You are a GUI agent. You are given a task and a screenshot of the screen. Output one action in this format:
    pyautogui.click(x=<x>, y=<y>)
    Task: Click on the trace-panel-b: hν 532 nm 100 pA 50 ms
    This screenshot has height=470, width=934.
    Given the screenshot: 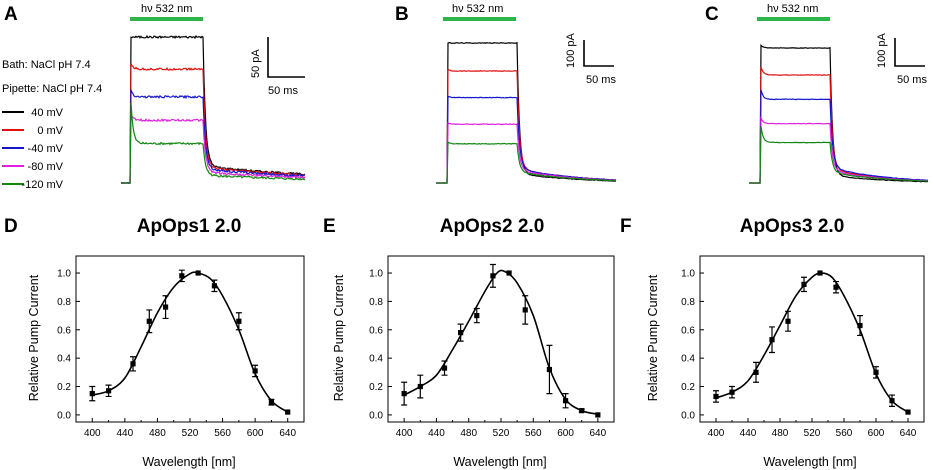 What is the action you would take?
    pyautogui.click(x=526, y=93)
    